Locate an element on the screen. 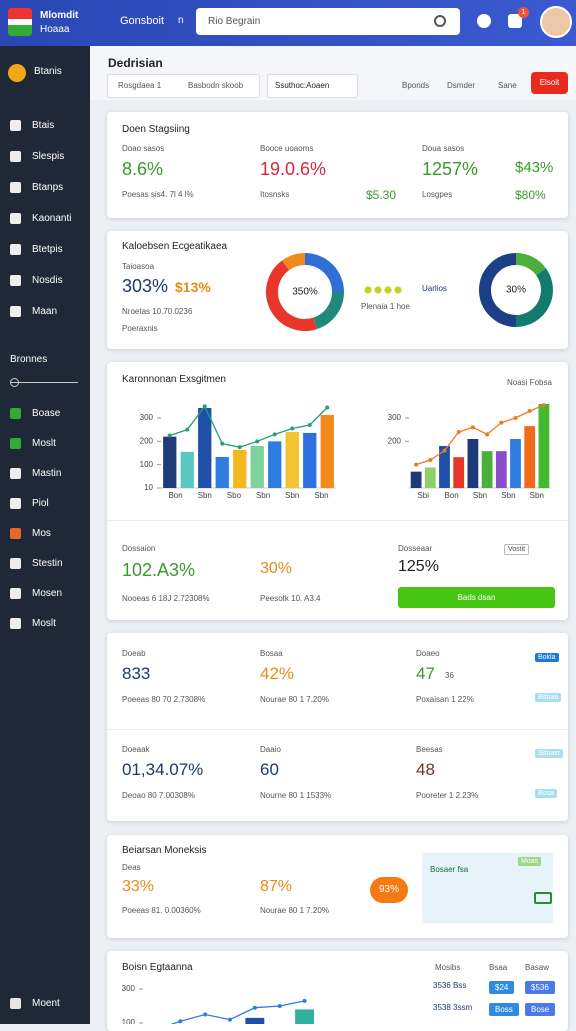 Image resolution: width=576 pixels, height=1031 pixels. x-tick-label: Bon is located at coordinates (175, 495).